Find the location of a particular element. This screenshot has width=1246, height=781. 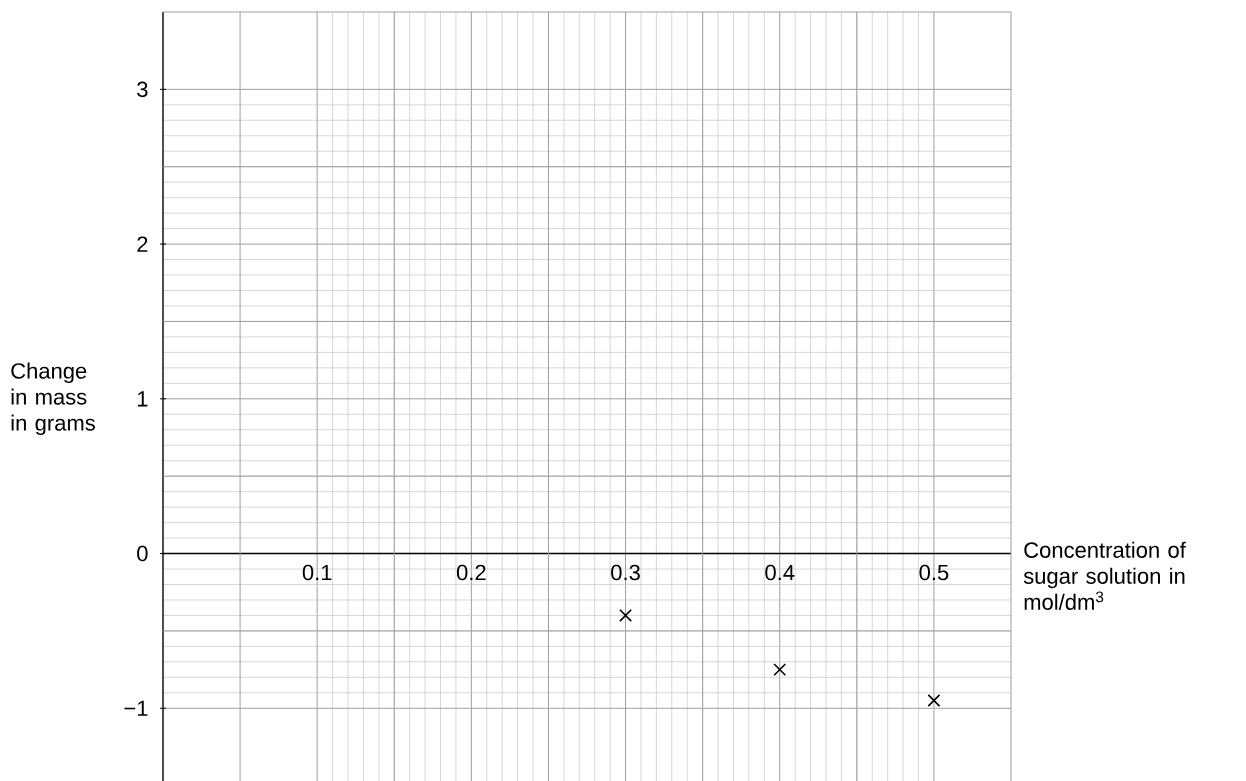

y-tick-label: −1 is located at coordinates (136, 708).